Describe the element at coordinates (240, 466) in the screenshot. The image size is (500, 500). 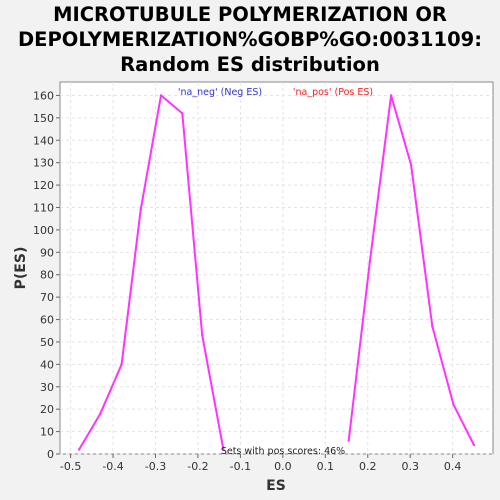
I see `x-tick-label: -0.1` at that location.